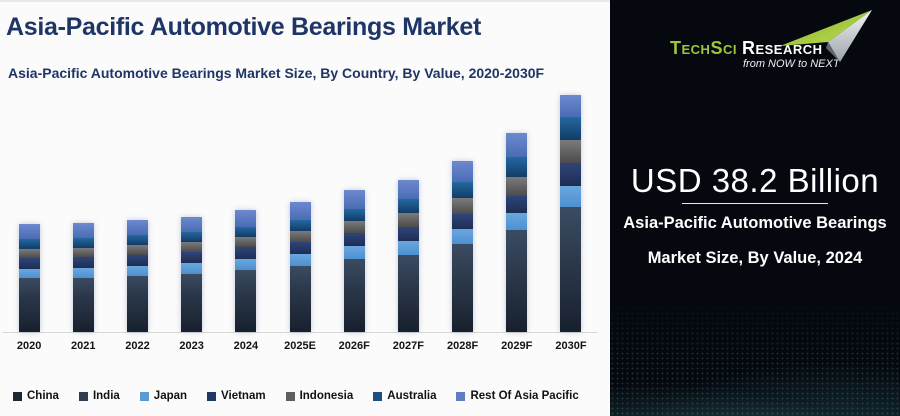  What do you see at coordinates (29, 346) in the screenshot?
I see `x-axis-label: 2020` at bounding box center [29, 346].